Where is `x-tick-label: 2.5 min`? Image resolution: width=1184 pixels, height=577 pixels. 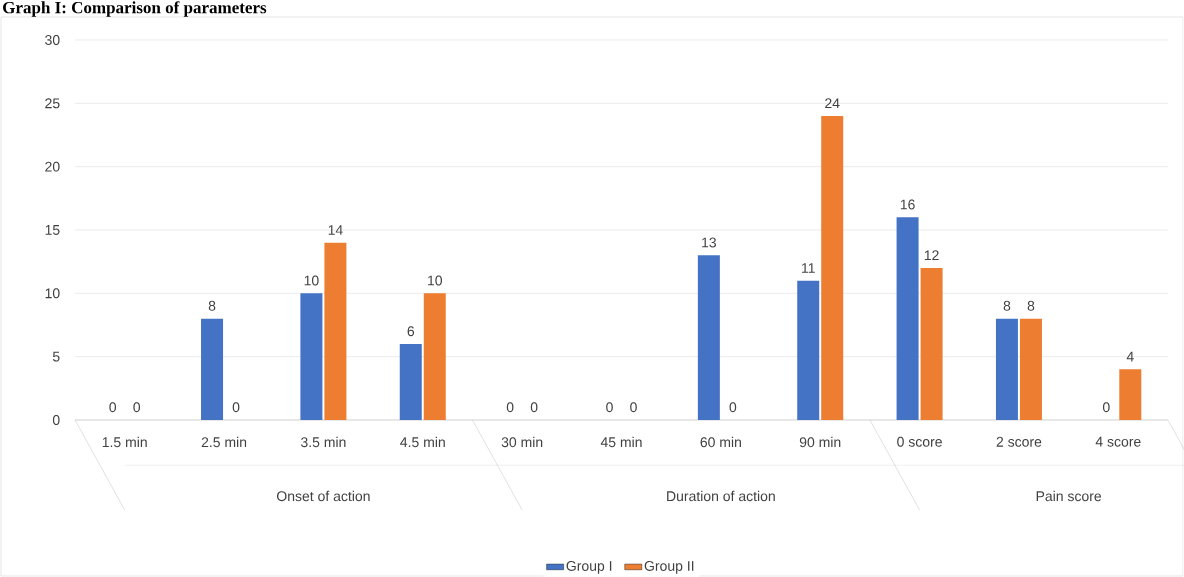 x-tick-label: 2.5 min is located at coordinates (224, 442).